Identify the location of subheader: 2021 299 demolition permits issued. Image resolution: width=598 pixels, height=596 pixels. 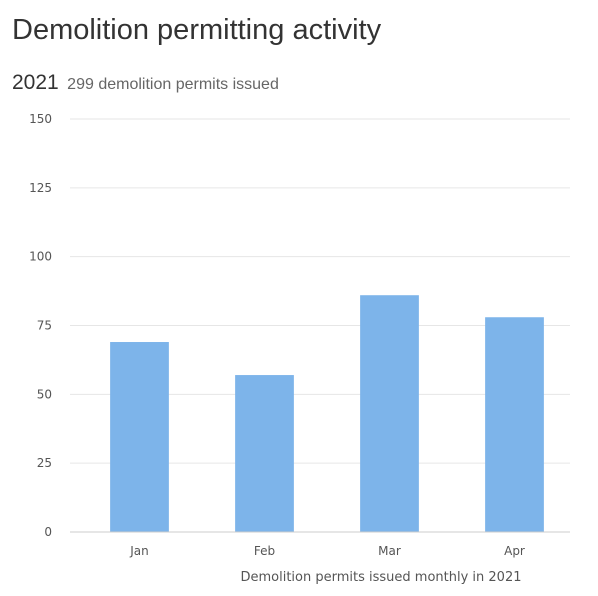
(145, 84).